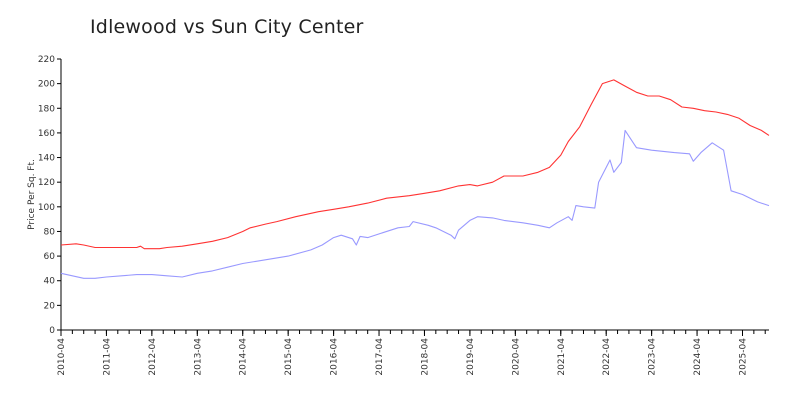 The height and width of the screenshot is (400, 800). I want to click on y-tick-label: 180, so click(46, 109).